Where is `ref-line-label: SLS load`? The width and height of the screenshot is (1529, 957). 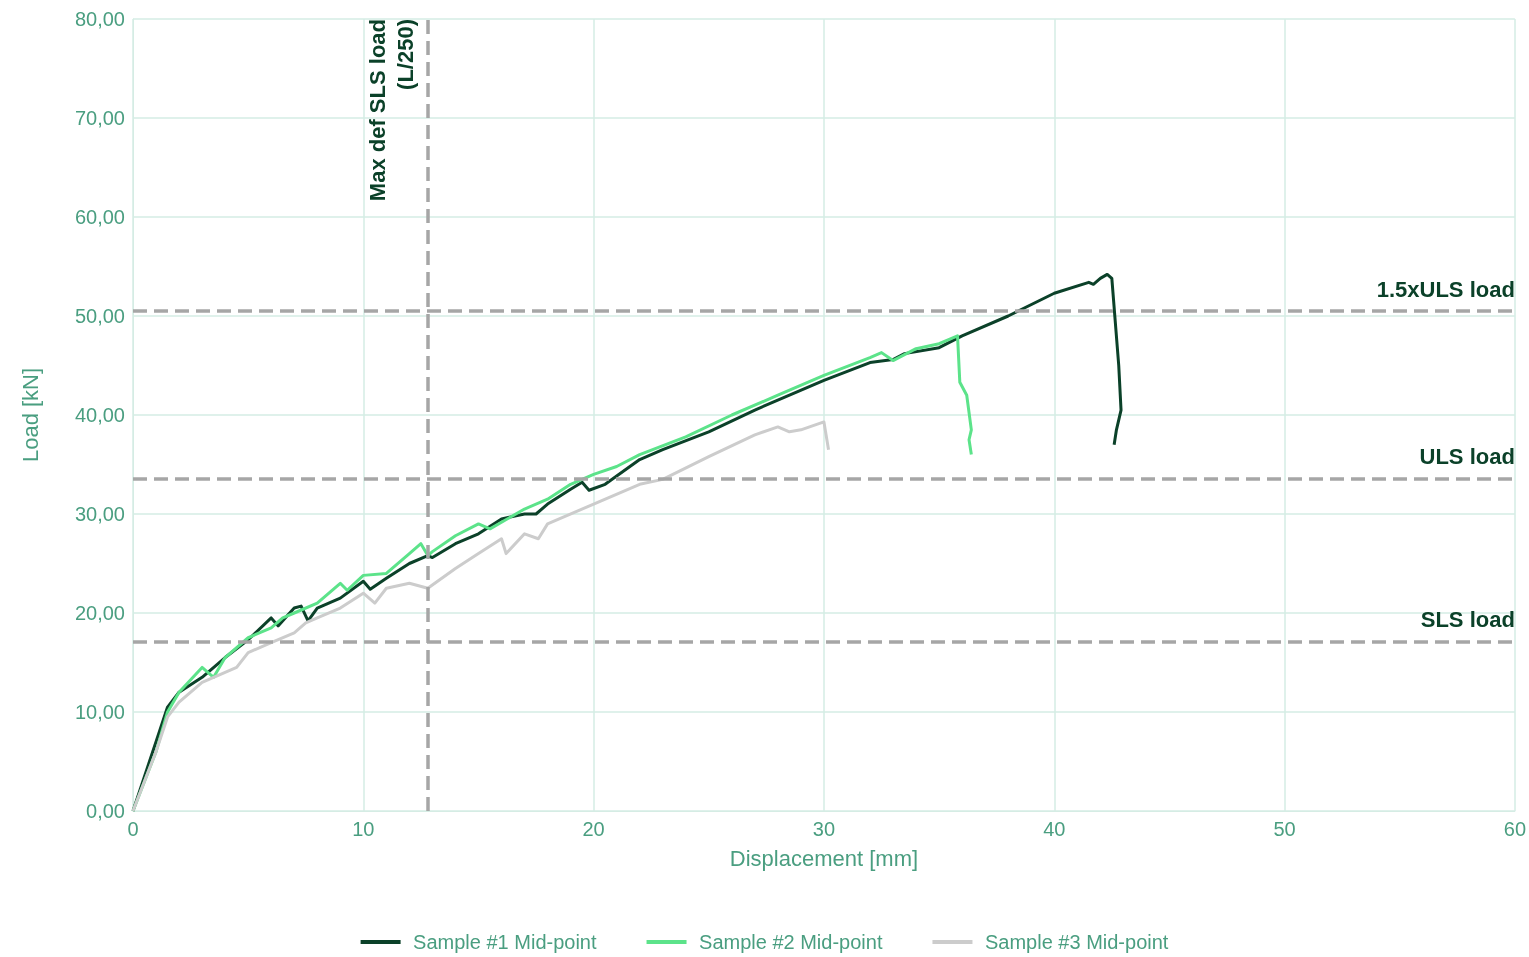 ref-line-label: SLS load is located at coordinates (1467, 620).